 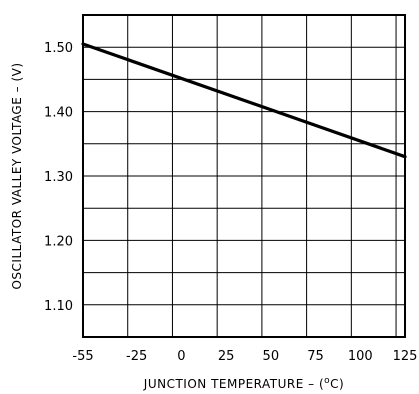 I want to click on y-axis-label: OSCILLATOR VALLEY VOLTAGE – (V), so click(x=17, y=175).